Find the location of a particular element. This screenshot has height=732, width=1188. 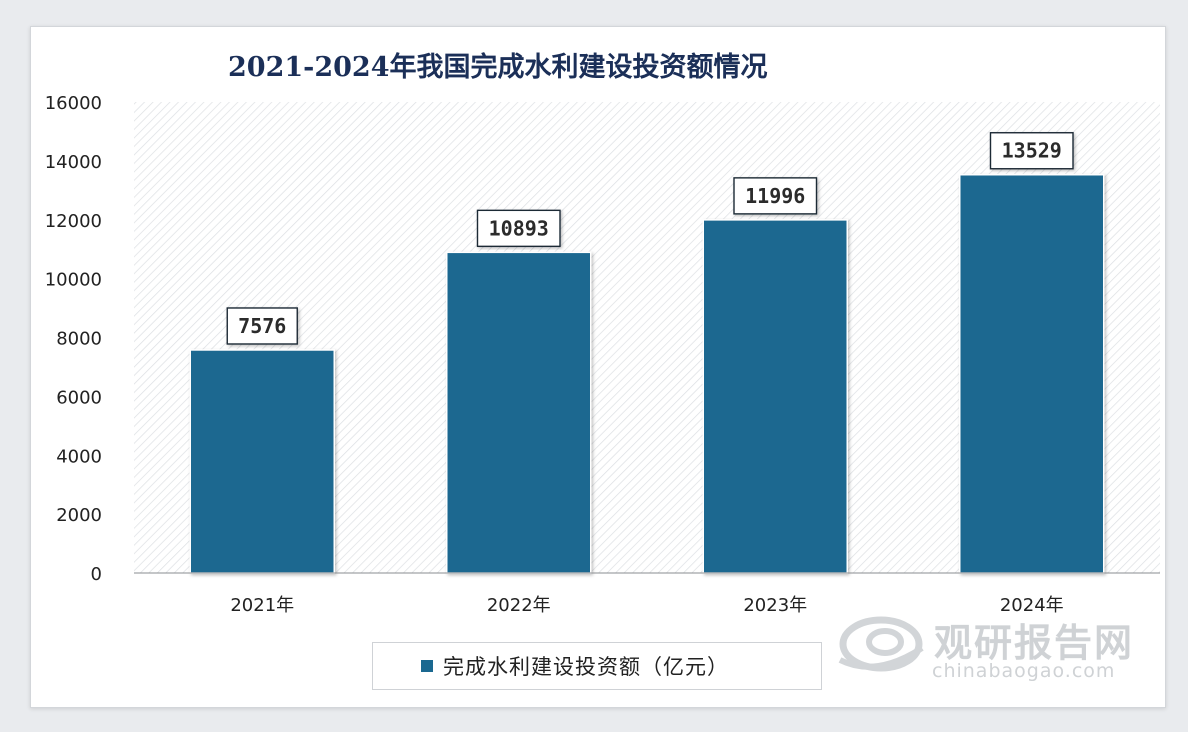

legend-swatch is located at coordinates (427, 666).